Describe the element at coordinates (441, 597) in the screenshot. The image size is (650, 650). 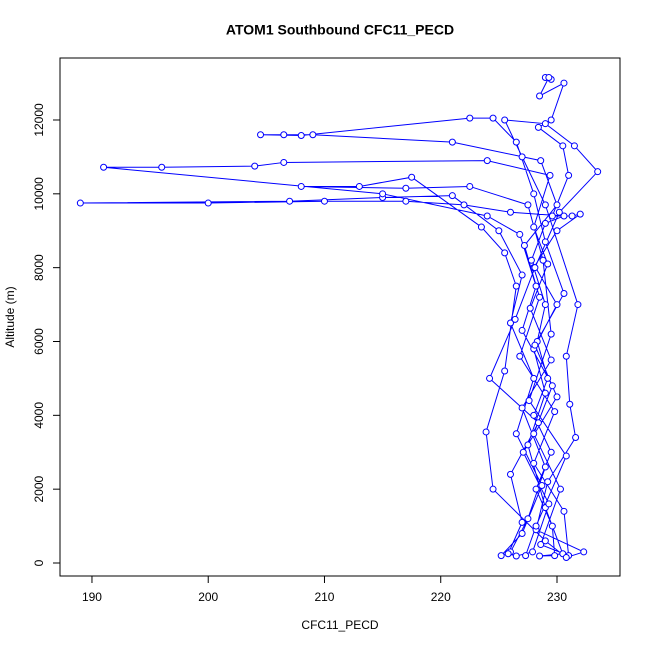
I see `x-tick-label: 220` at that location.